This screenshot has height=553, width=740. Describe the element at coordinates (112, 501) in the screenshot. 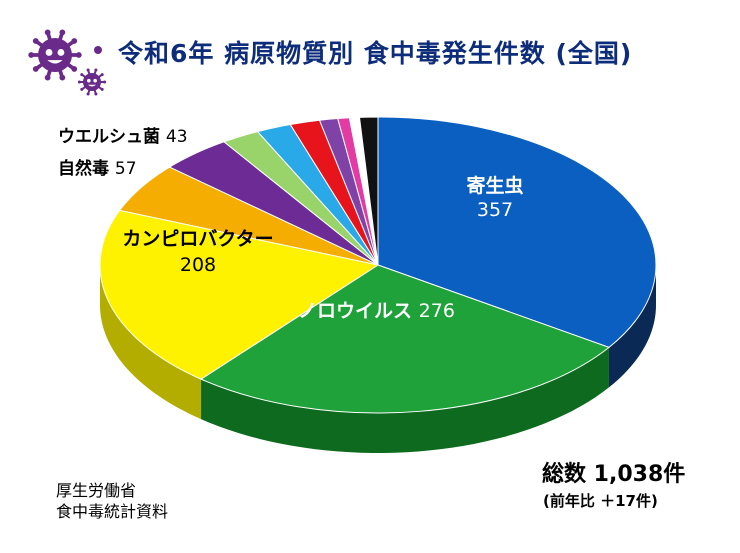

I see `source-note: 厚生労働省 食中毒統計資料` at that location.